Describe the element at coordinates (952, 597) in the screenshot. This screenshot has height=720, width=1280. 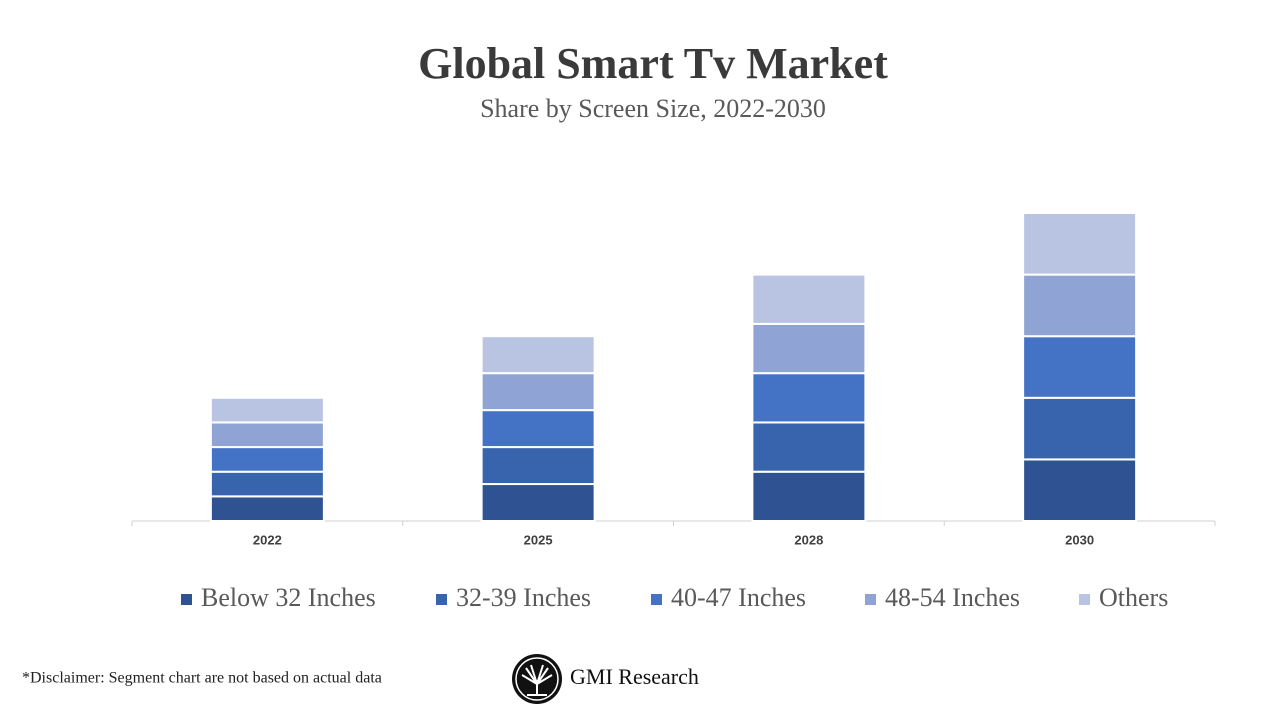
I see `legend-label: 48-54 Inches` at that location.